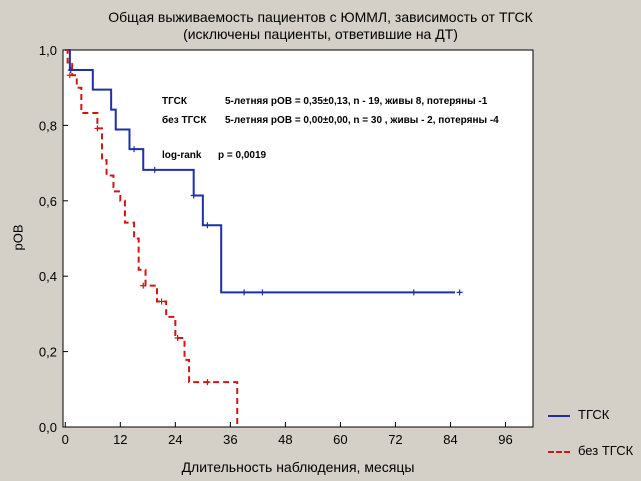  I want to click on y-tick-label-1: 0,2, so click(48, 352).